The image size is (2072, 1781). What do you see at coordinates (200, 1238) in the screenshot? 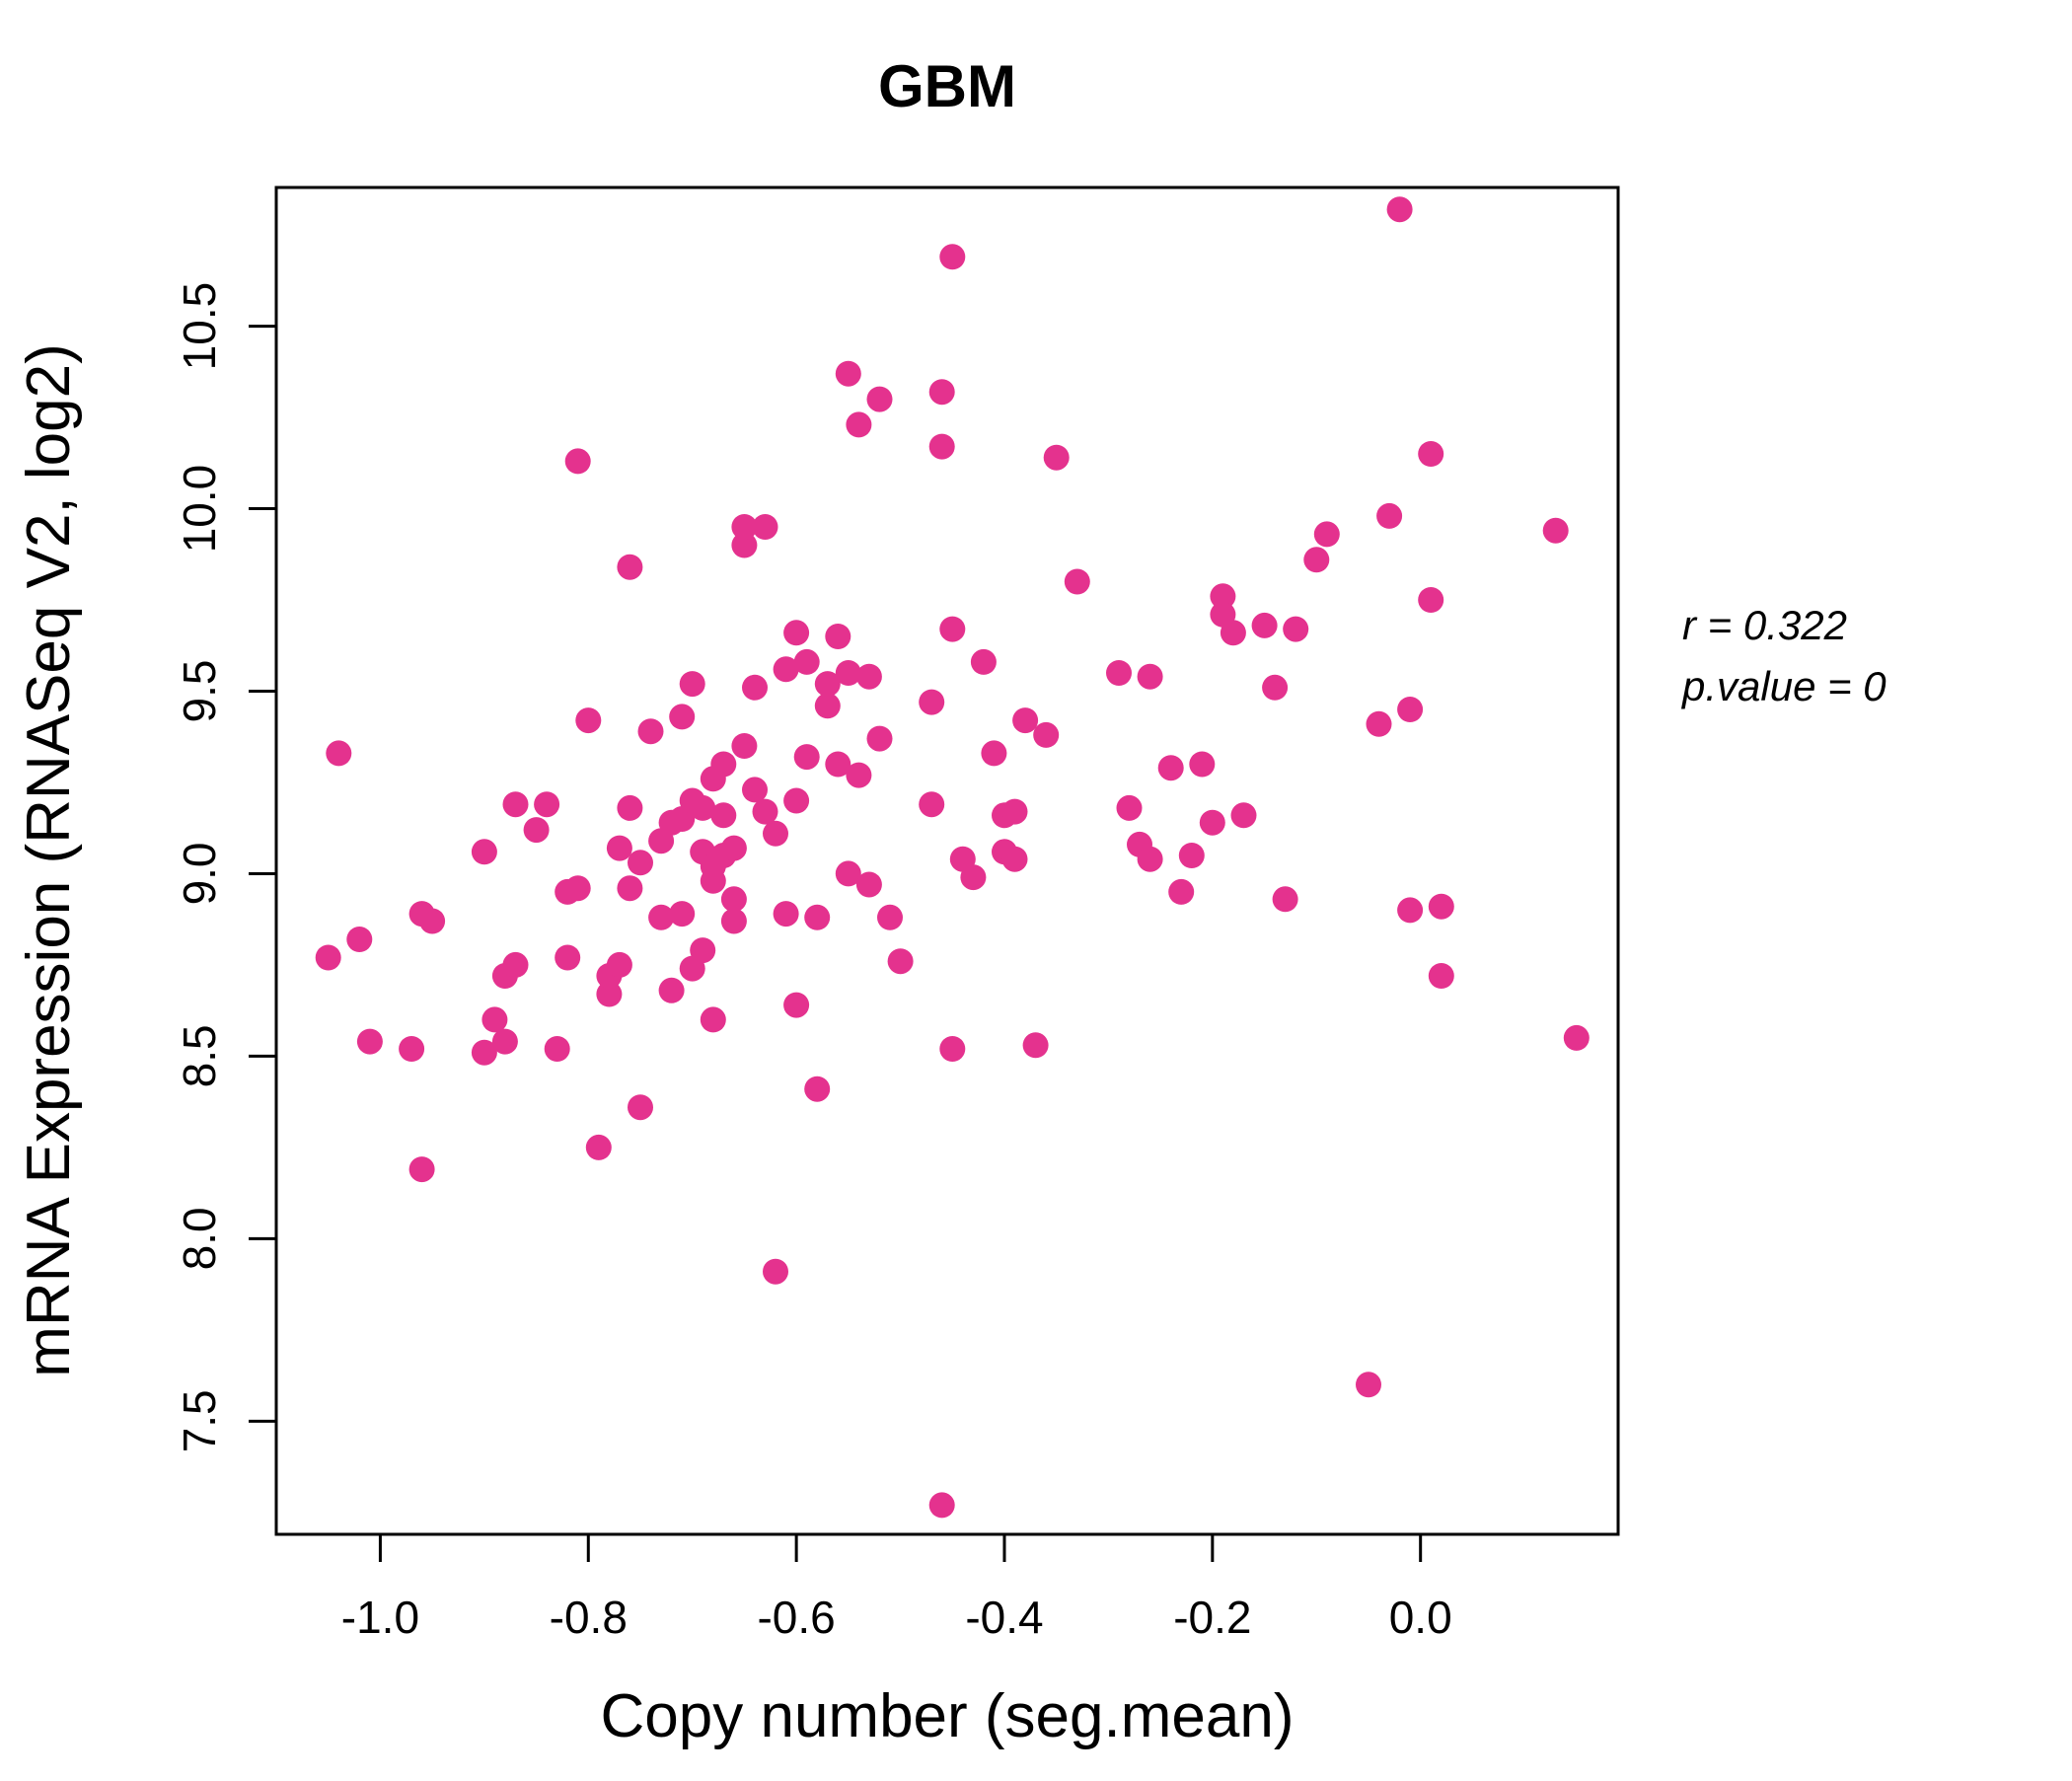
I see `y-axis-tick-label: 8.0` at bounding box center [200, 1238].